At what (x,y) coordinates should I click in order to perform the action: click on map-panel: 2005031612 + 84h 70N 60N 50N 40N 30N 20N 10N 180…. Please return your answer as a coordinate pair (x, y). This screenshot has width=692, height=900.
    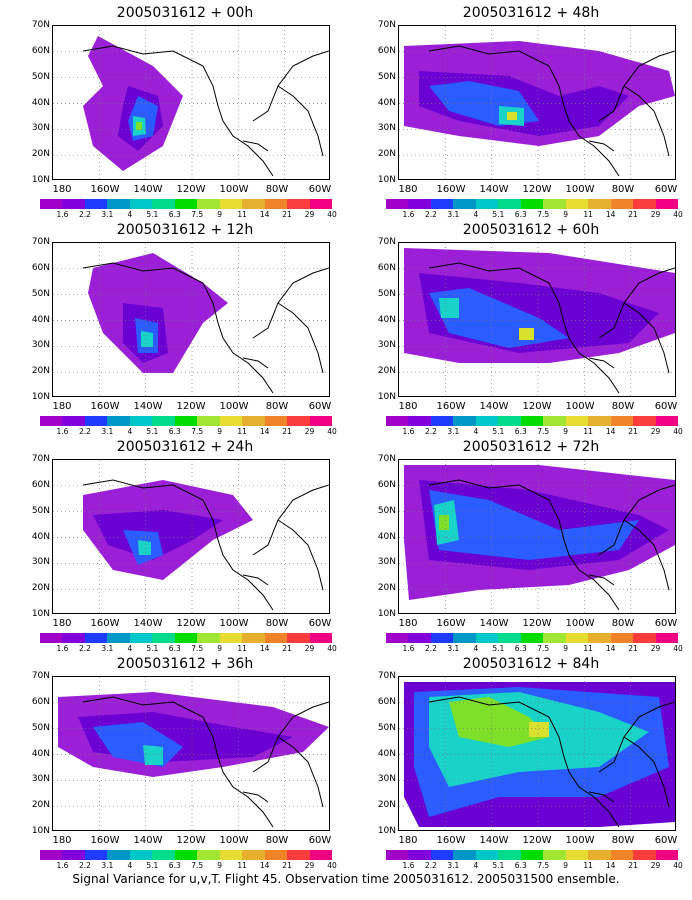
    Looking at the image, I should click on (529, 763).